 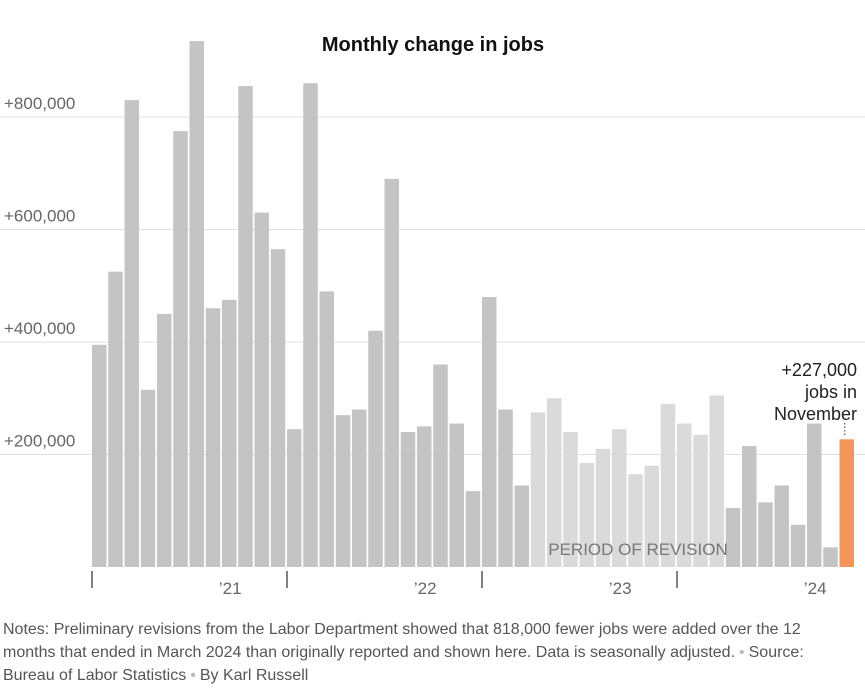 I want to click on x-tick-label: ’23, so click(x=620, y=588).